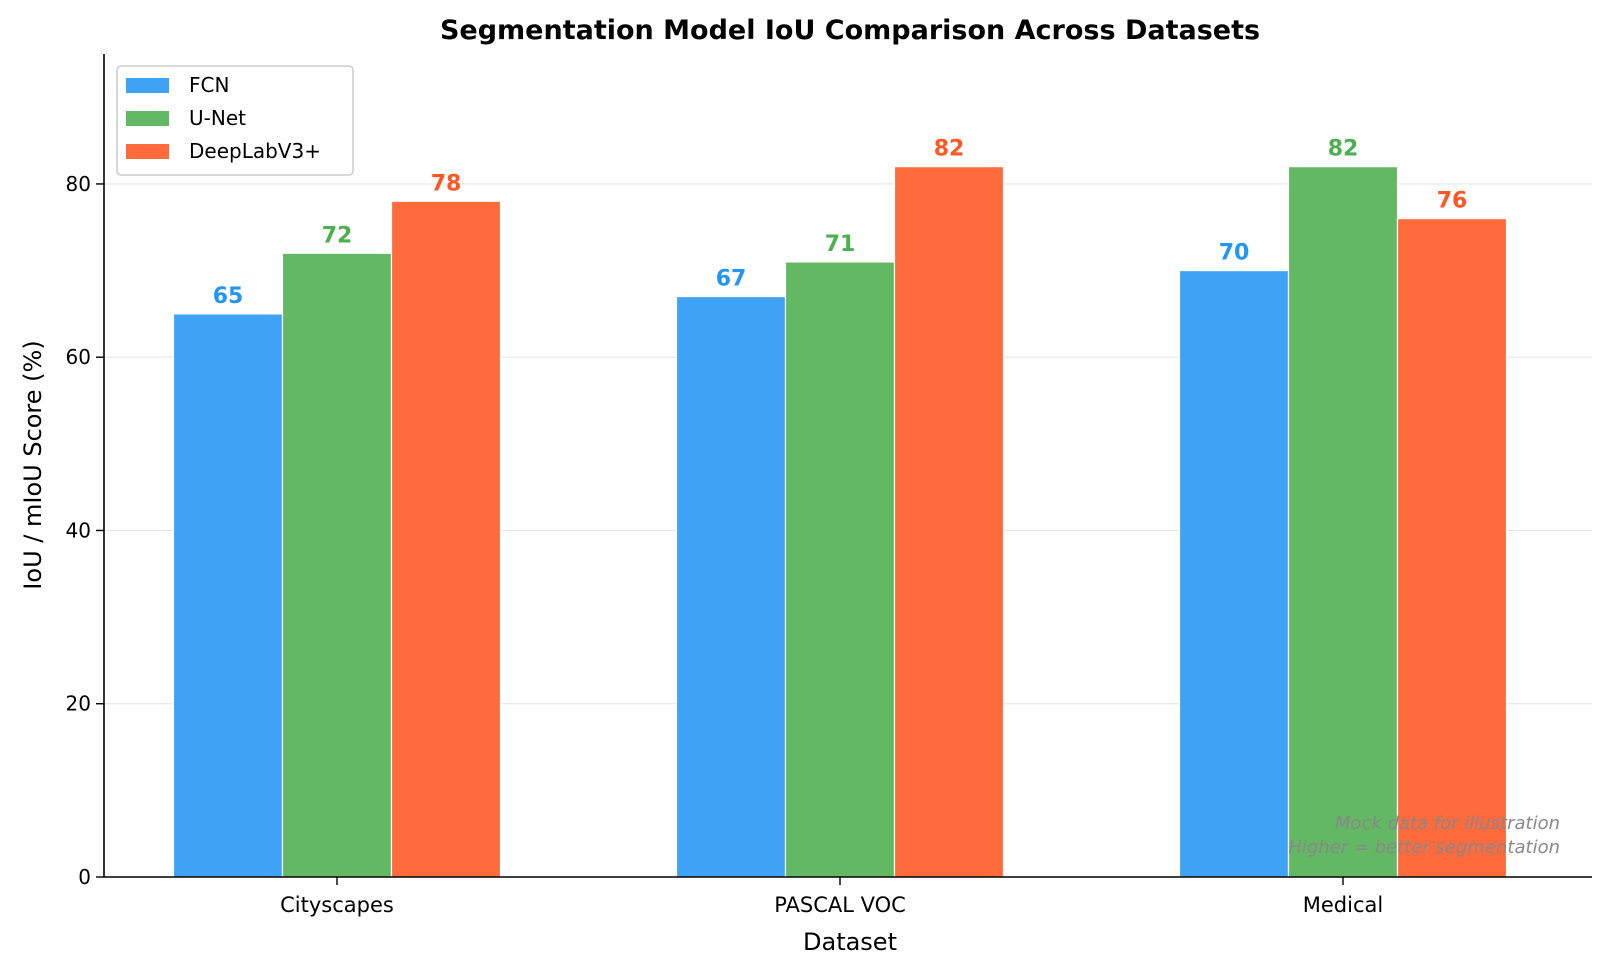  Describe the element at coordinates (1452, 548) in the screenshot. I see `bar-deeplabv3--medical` at that location.